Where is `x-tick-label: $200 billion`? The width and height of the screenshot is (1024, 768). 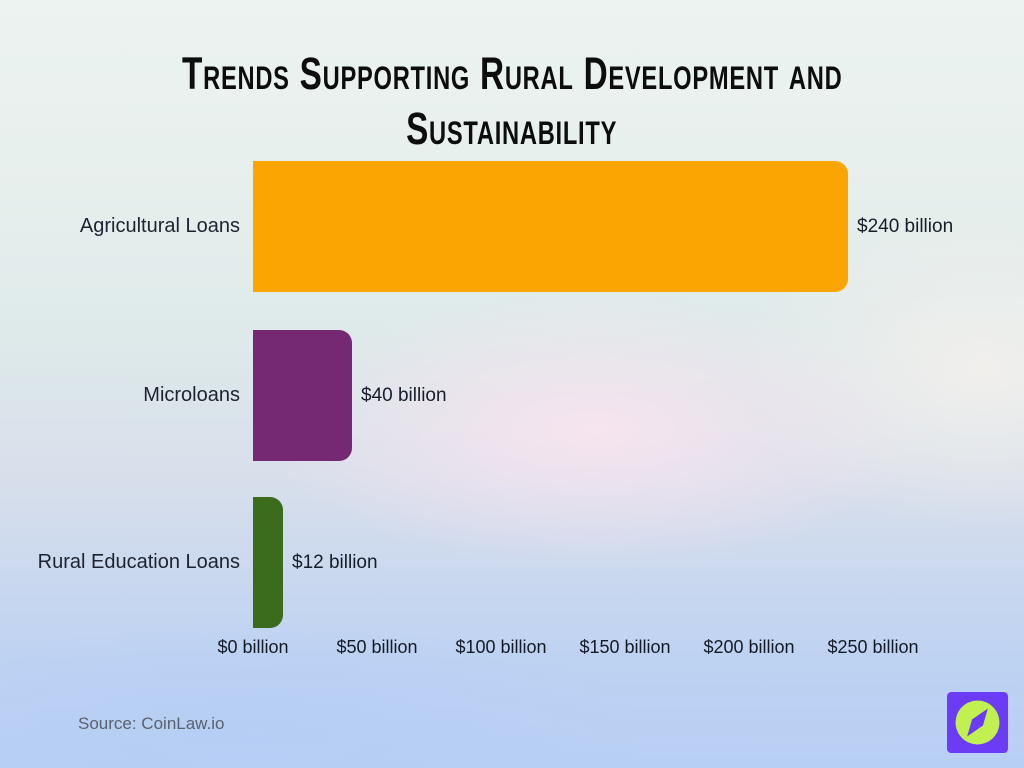
x-tick-label: $200 billion is located at coordinates (749, 647).